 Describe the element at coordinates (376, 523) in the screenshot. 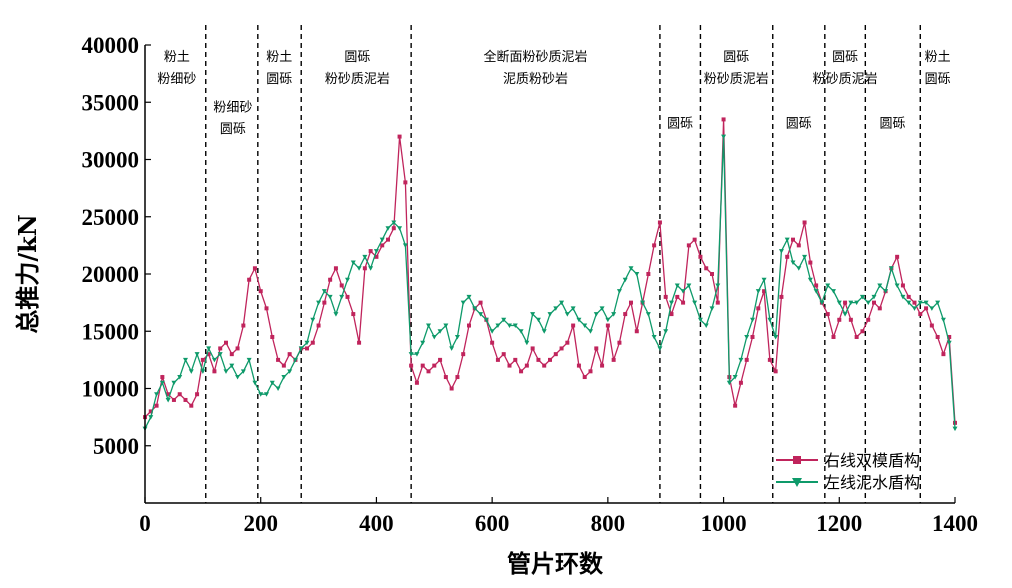

I see `x-tick-label: 400` at that location.